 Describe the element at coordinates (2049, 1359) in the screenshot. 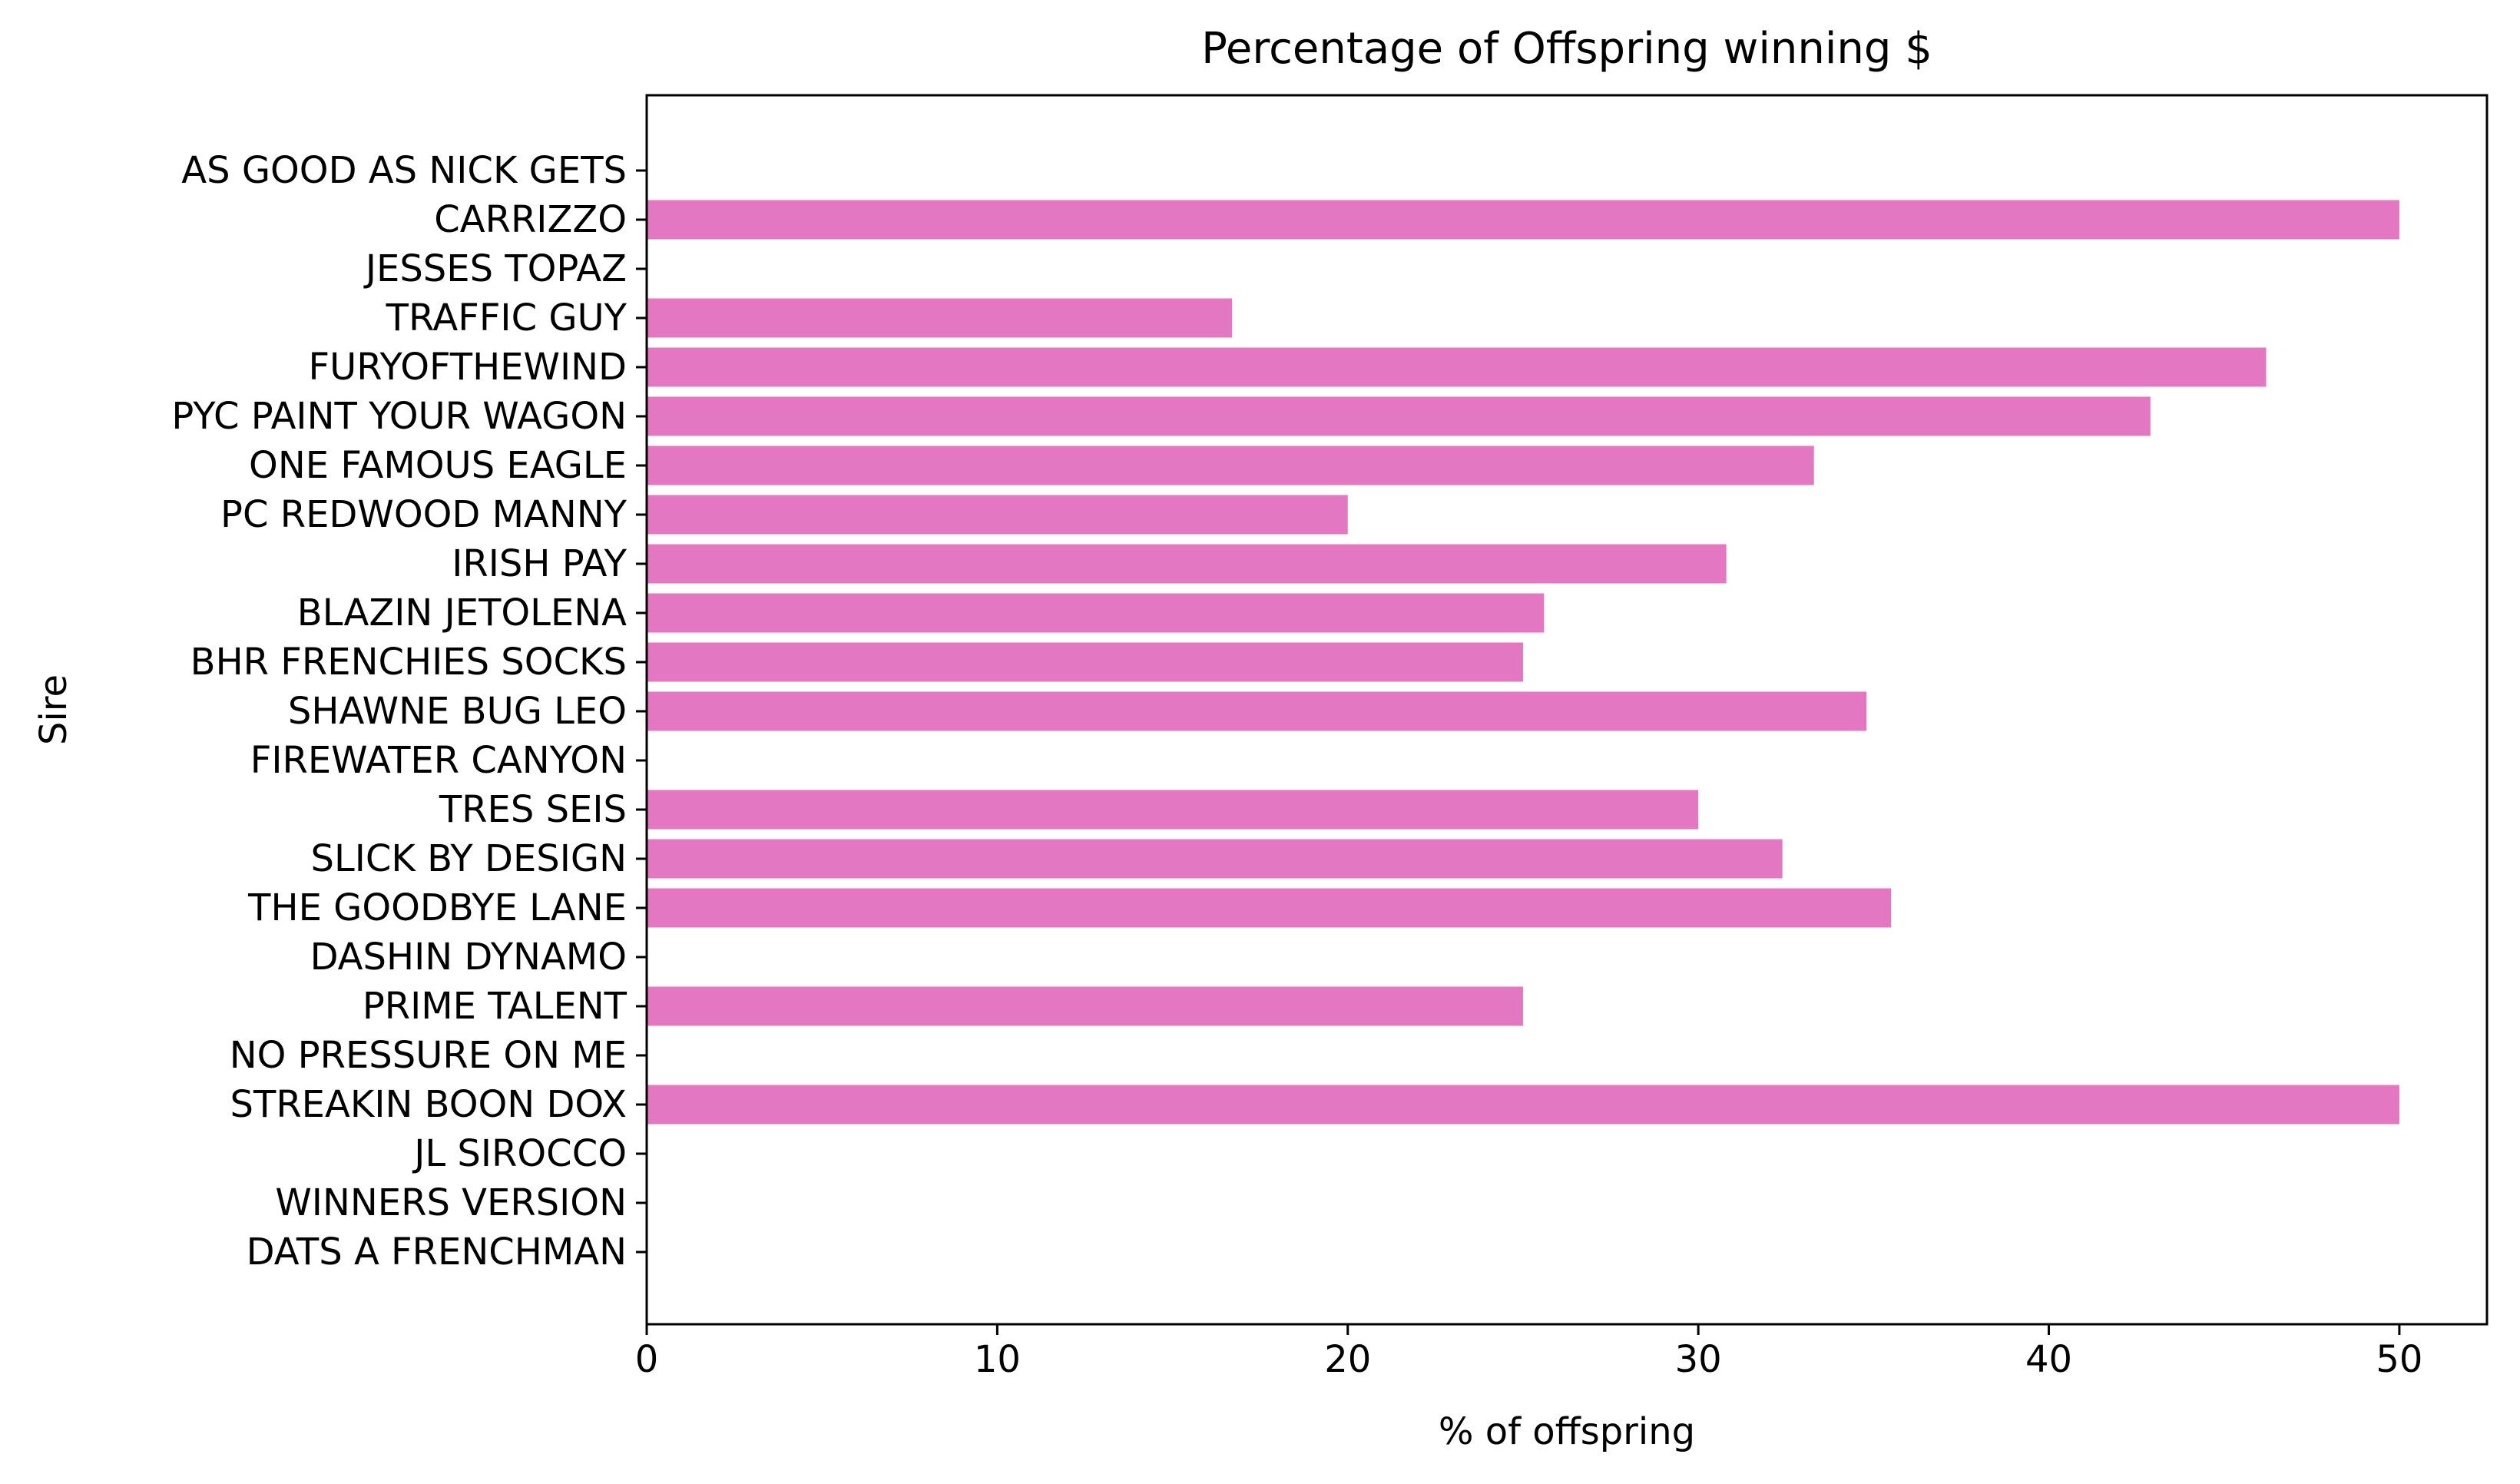

I see `x-tick-label: 40` at that location.